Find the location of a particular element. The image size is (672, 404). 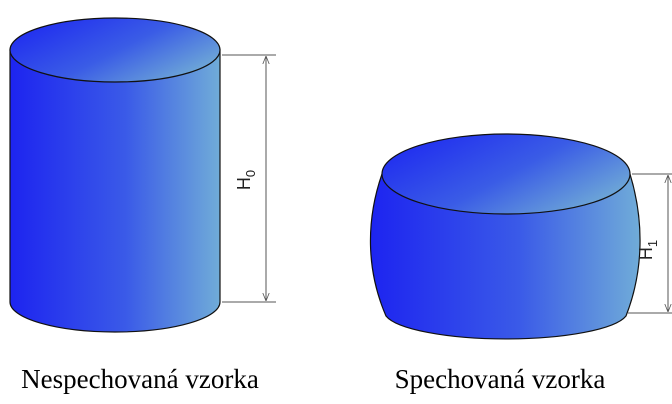

caption: Nespechovaná vzorka is located at coordinates (140, 379).